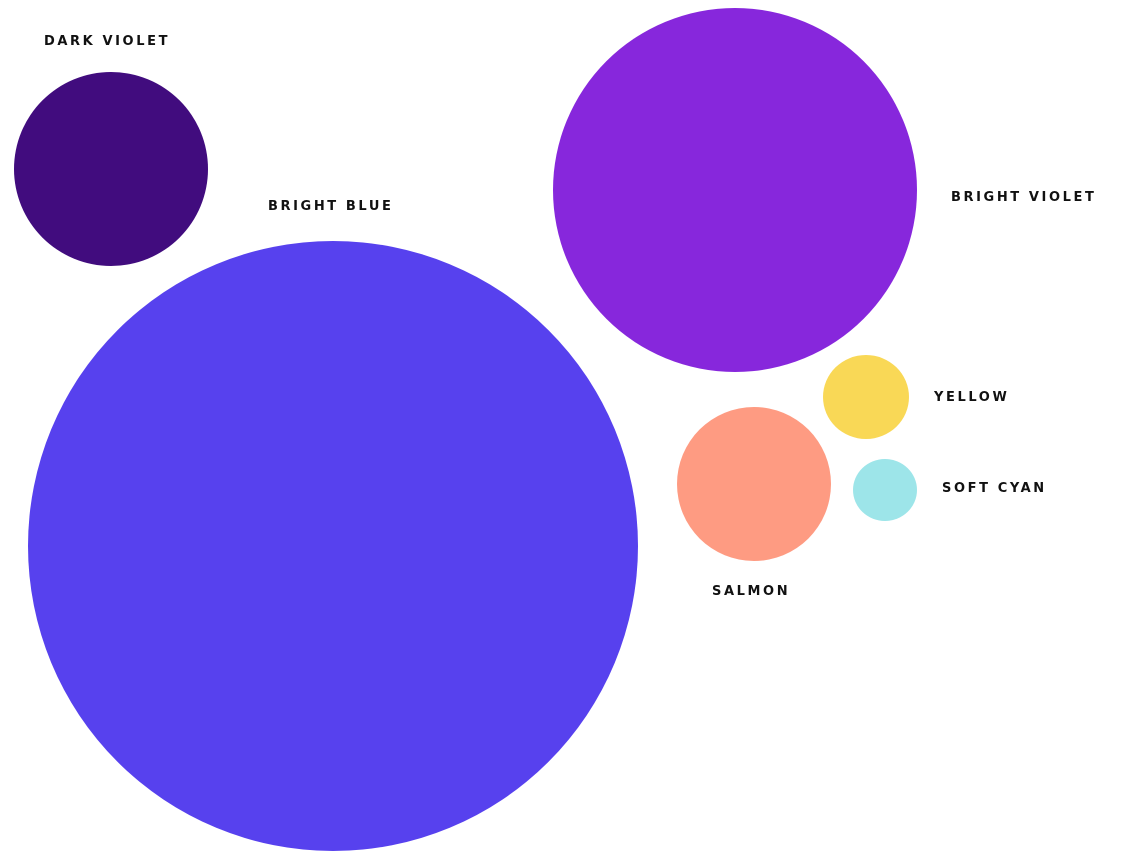 The image size is (1122, 851). Describe the element at coordinates (1024, 197) in the screenshot. I see `bright-violet-label: BRIGHT VIOLET` at that location.